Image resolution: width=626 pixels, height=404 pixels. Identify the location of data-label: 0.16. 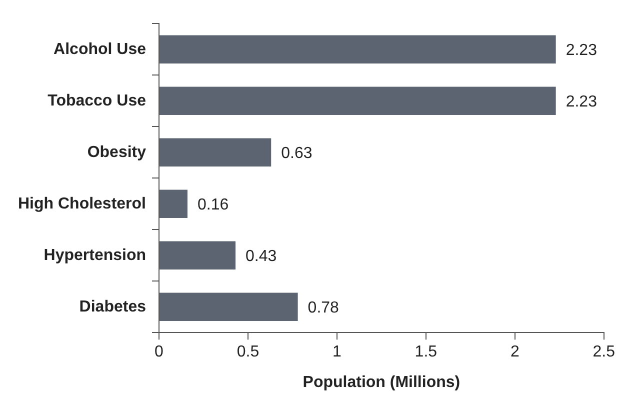
(213, 205).